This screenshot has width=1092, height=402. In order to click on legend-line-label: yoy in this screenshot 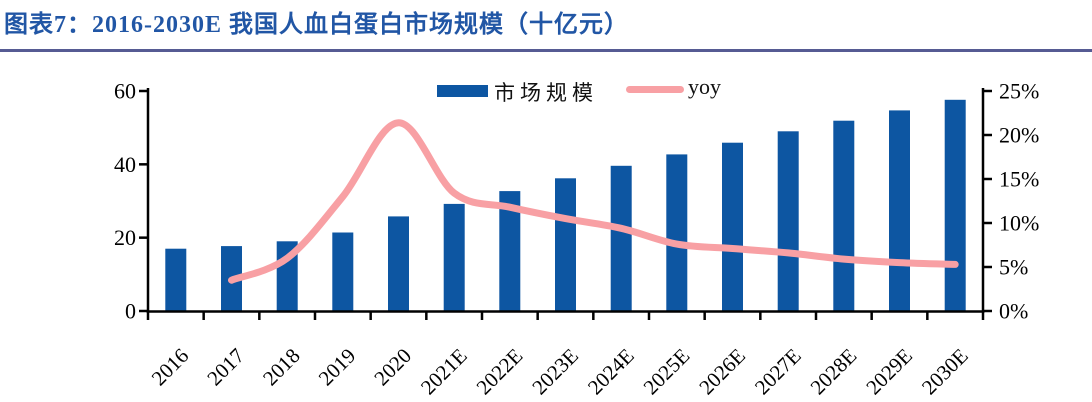, I will do `click(704, 86)`.